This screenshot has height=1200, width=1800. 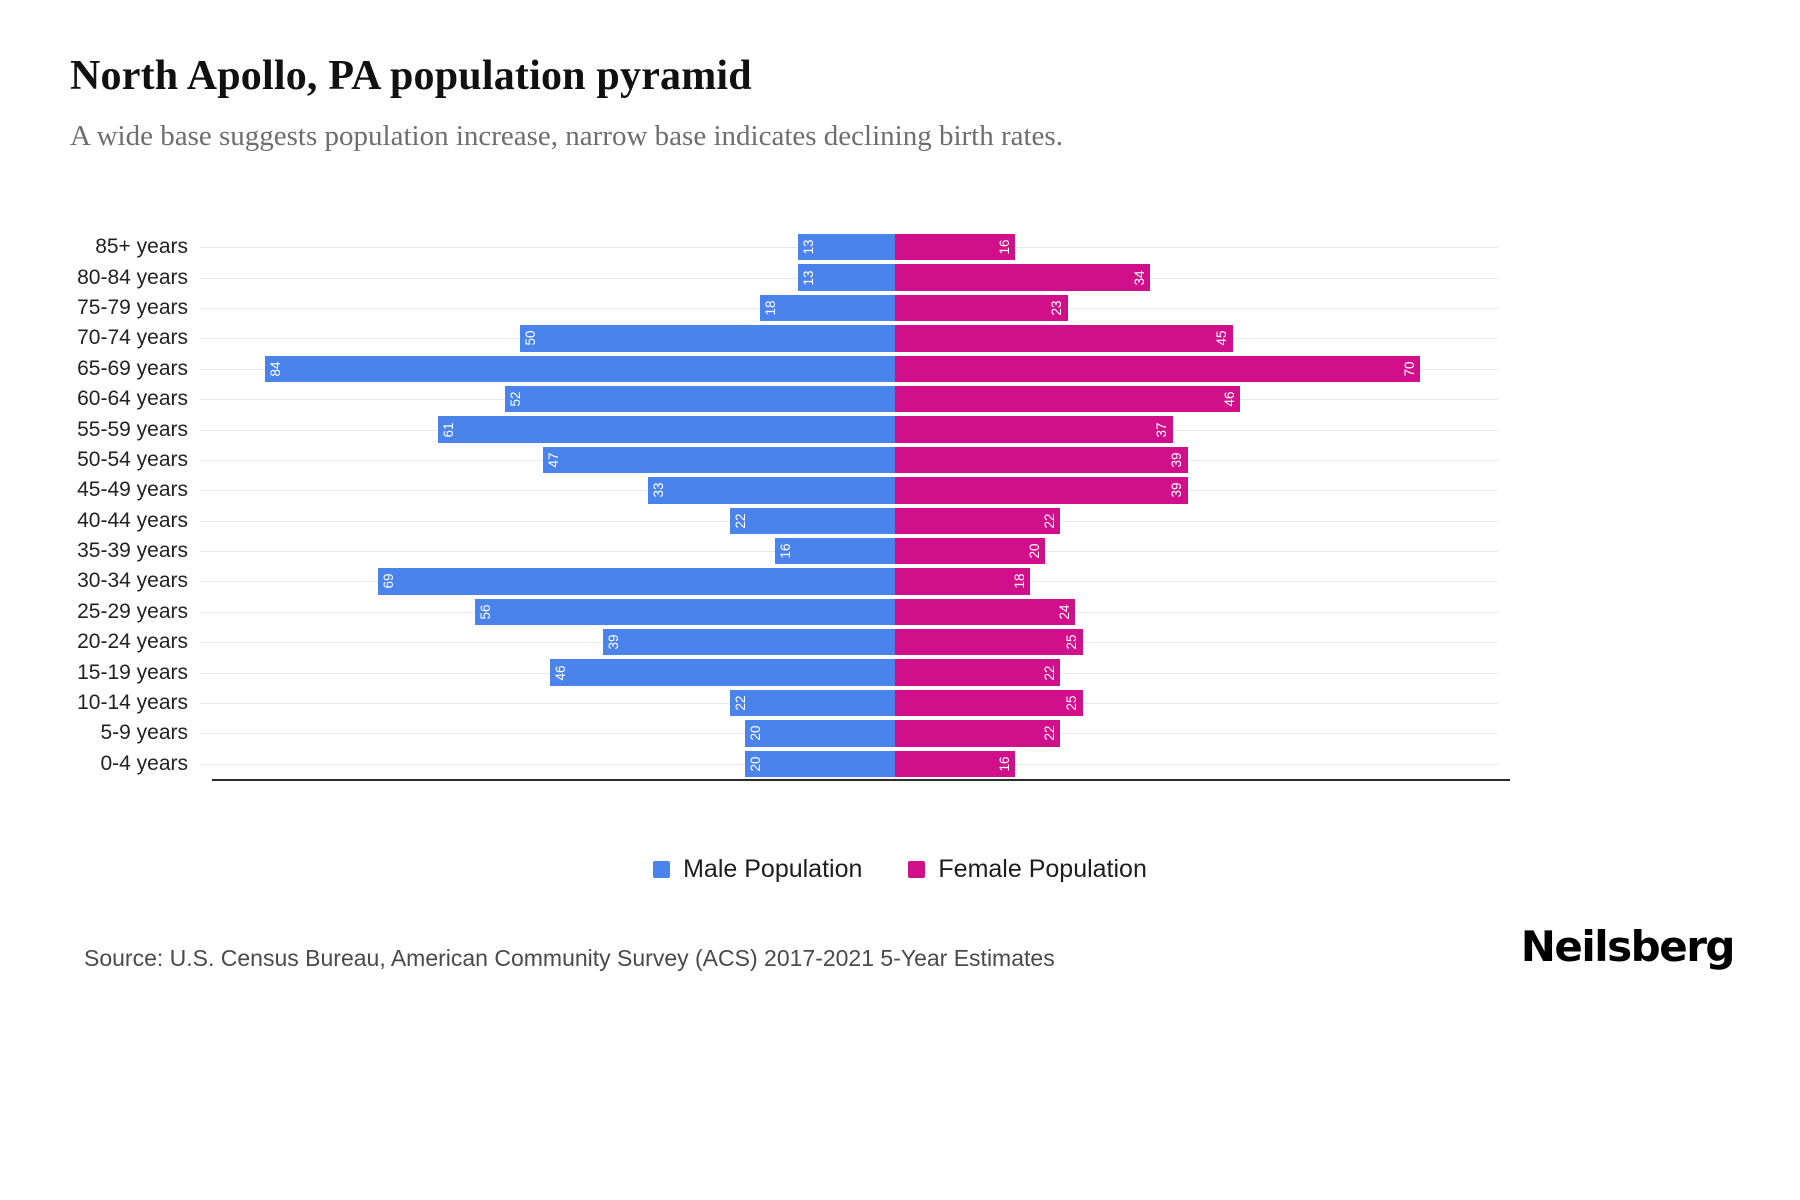 What do you see at coordinates (1022, 277) in the screenshot?
I see `female-bar: 34` at bounding box center [1022, 277].